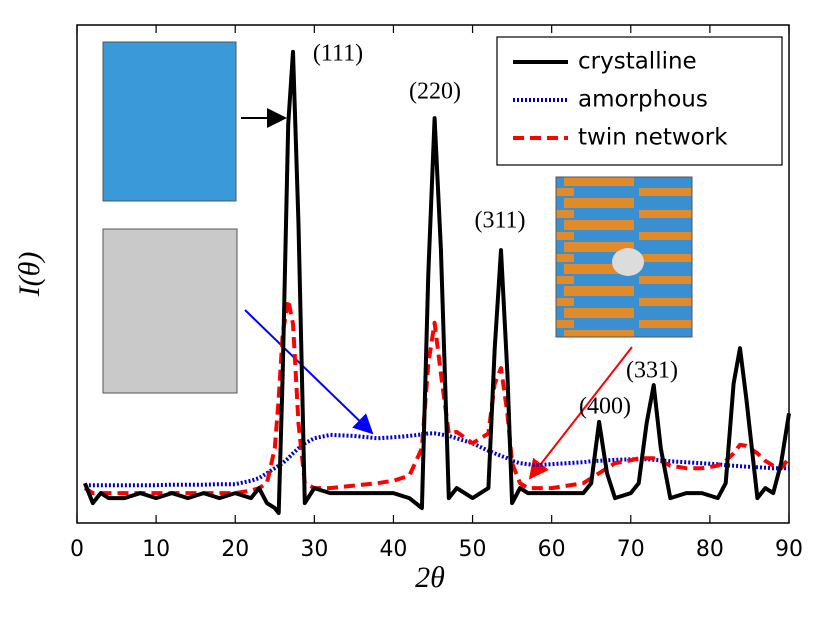 The width and height of the screenshot is (830, 623). What do you see at coordinates (499, 221) in the screenshot?
I see `peak-label: (311)` at bounding box center [499, 221].